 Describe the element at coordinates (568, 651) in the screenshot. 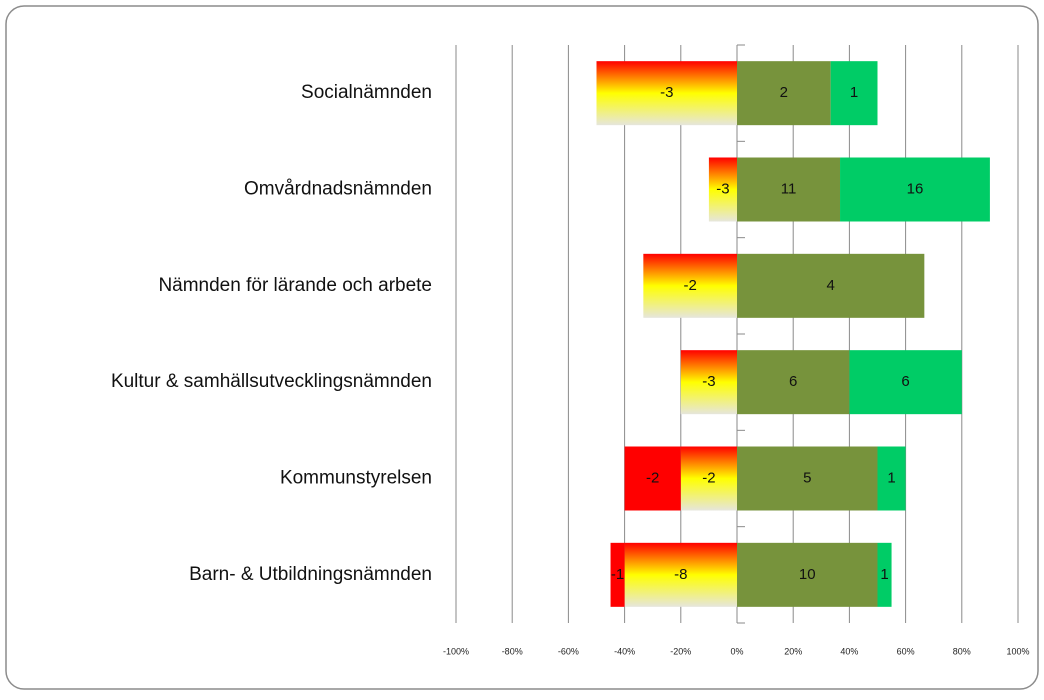

I see `x-tick-label: -60%` at that location.